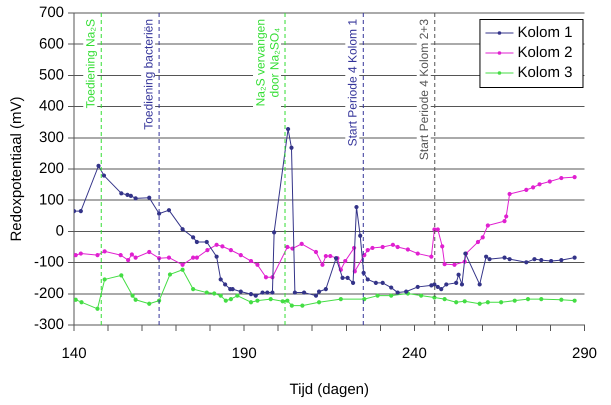  I want to click on x-tick-label: 140, so click(74, 353).